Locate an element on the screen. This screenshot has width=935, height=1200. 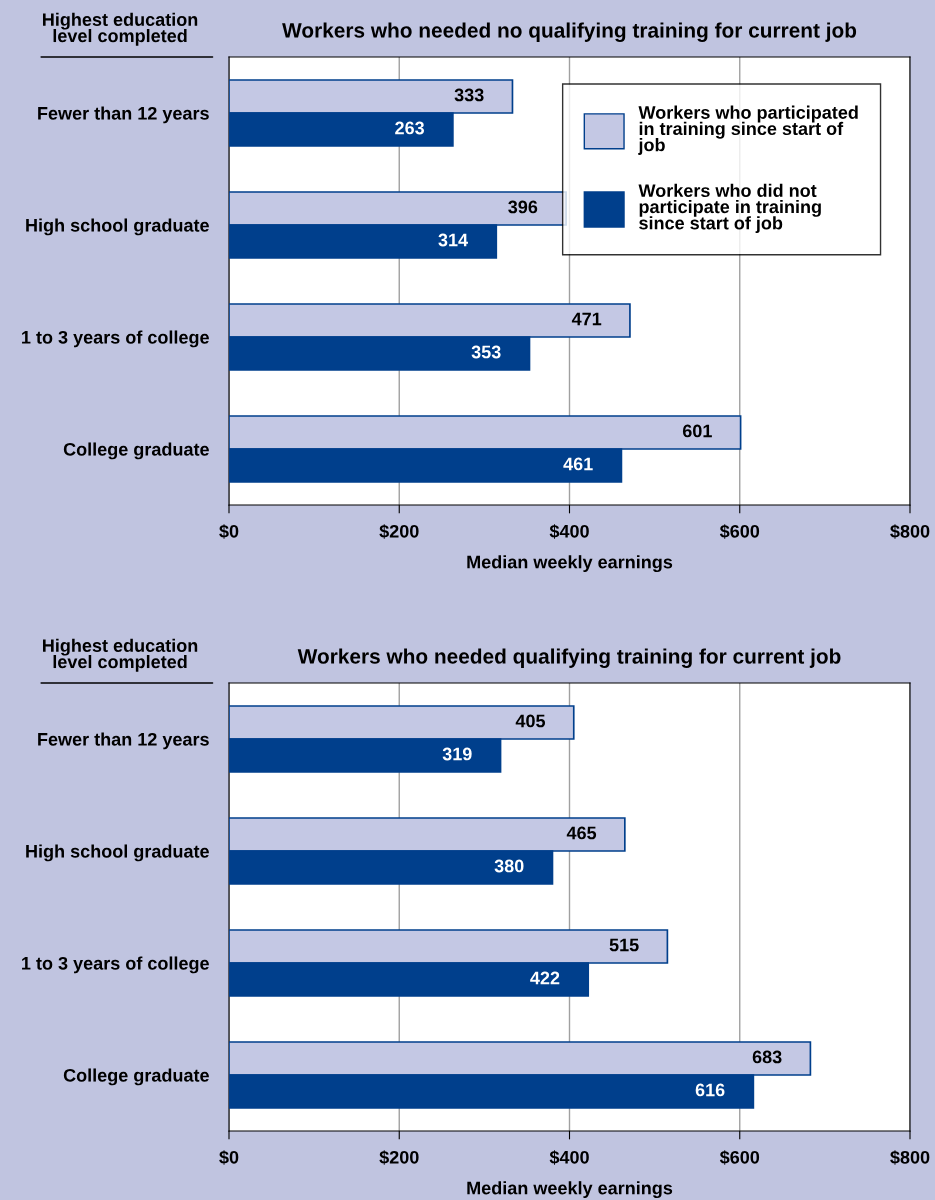
data-label: 319 is located at coordinates (457, 754).